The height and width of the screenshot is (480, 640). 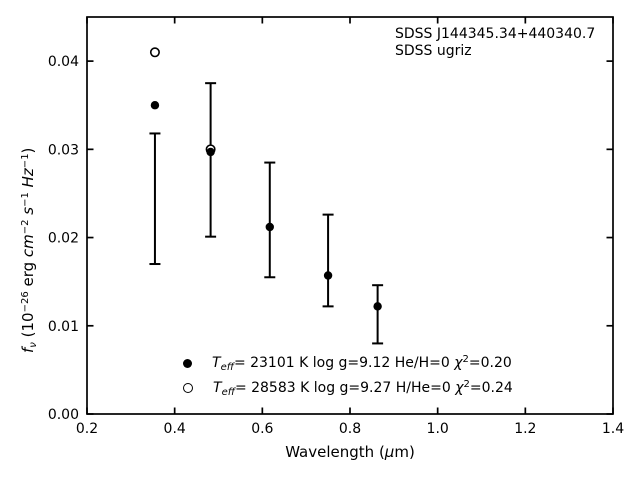 What do you see at coordinates (25, 302) in the screenshot?
I see `text-segment: −26` at bounding box center [25, 302].